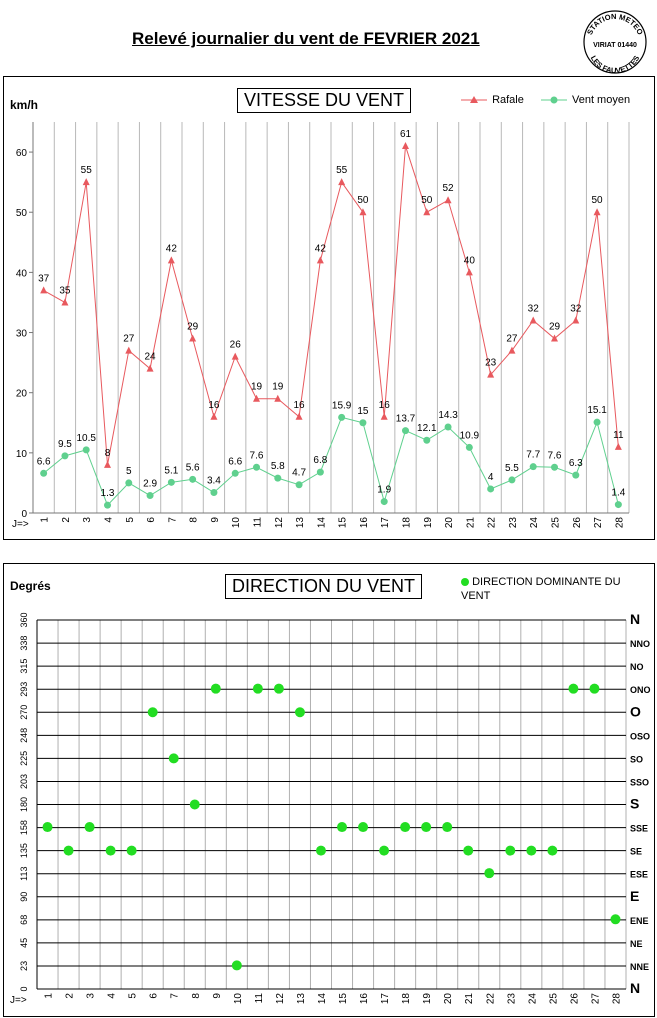  I want to click on mean-data-label: 1.3, so click(108, 493).